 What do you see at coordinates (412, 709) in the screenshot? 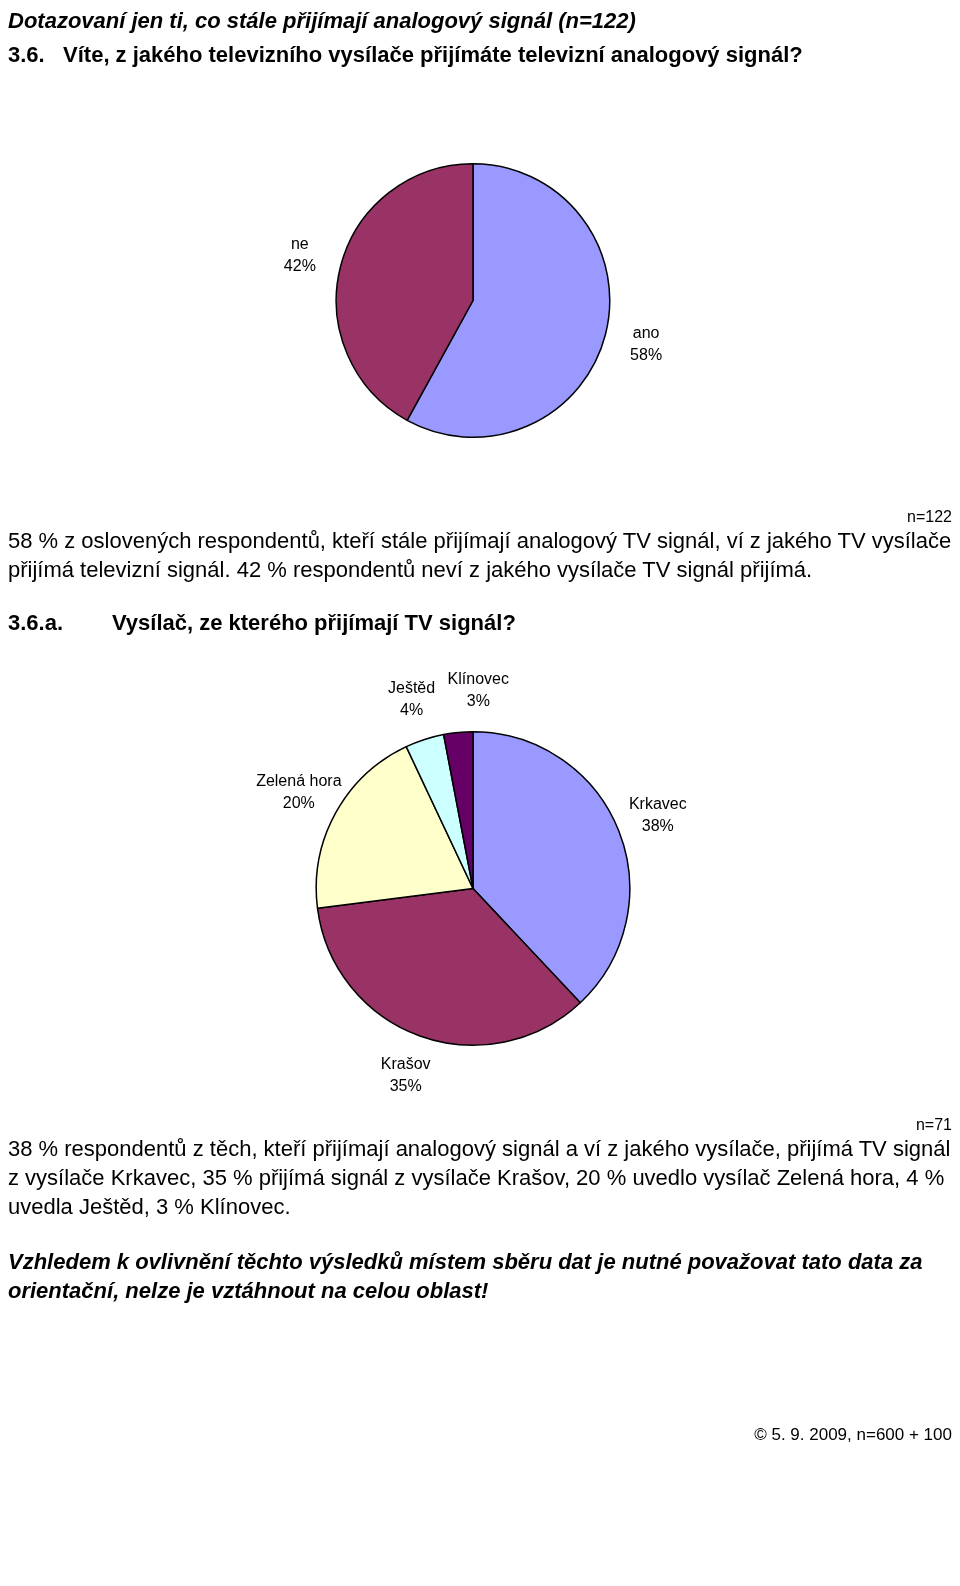
I see `data-label: 4%` at bounding box center [412, 709].